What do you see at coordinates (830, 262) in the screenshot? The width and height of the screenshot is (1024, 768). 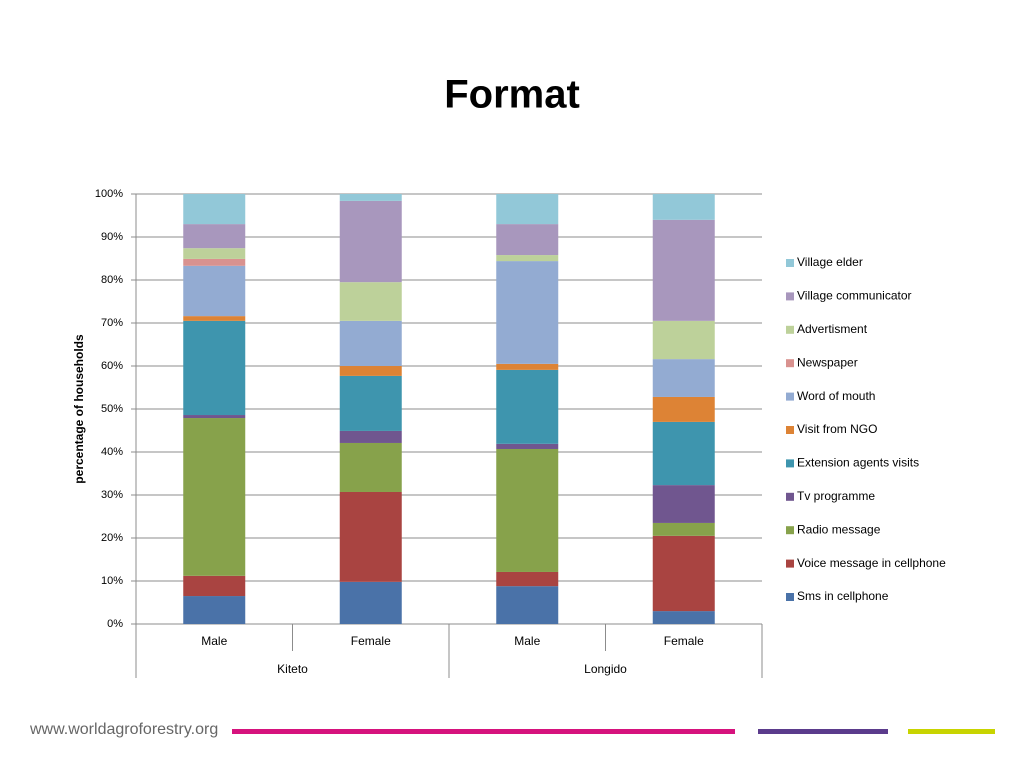 I see `legend-label: Village elder` at bounding box center [830, 262].